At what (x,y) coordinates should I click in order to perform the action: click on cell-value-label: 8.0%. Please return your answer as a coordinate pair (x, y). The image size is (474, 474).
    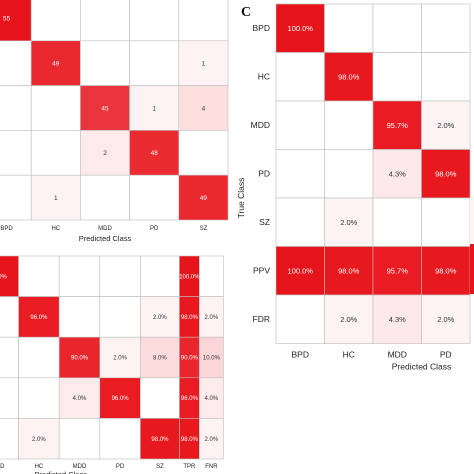
    Looking at the image, I should click on (160, 359).